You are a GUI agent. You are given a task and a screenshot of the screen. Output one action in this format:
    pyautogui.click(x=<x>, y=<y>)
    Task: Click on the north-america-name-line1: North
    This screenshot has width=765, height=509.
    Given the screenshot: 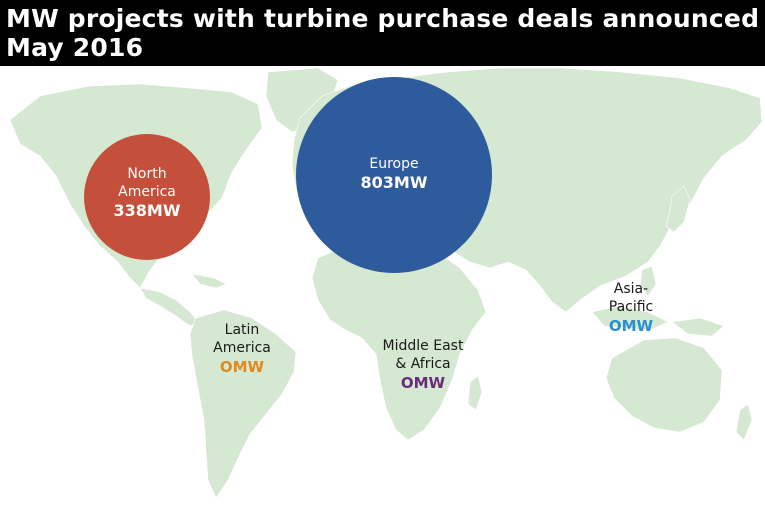 What is the action you would take?
    pyautogui.click(x=147, y=174)
    